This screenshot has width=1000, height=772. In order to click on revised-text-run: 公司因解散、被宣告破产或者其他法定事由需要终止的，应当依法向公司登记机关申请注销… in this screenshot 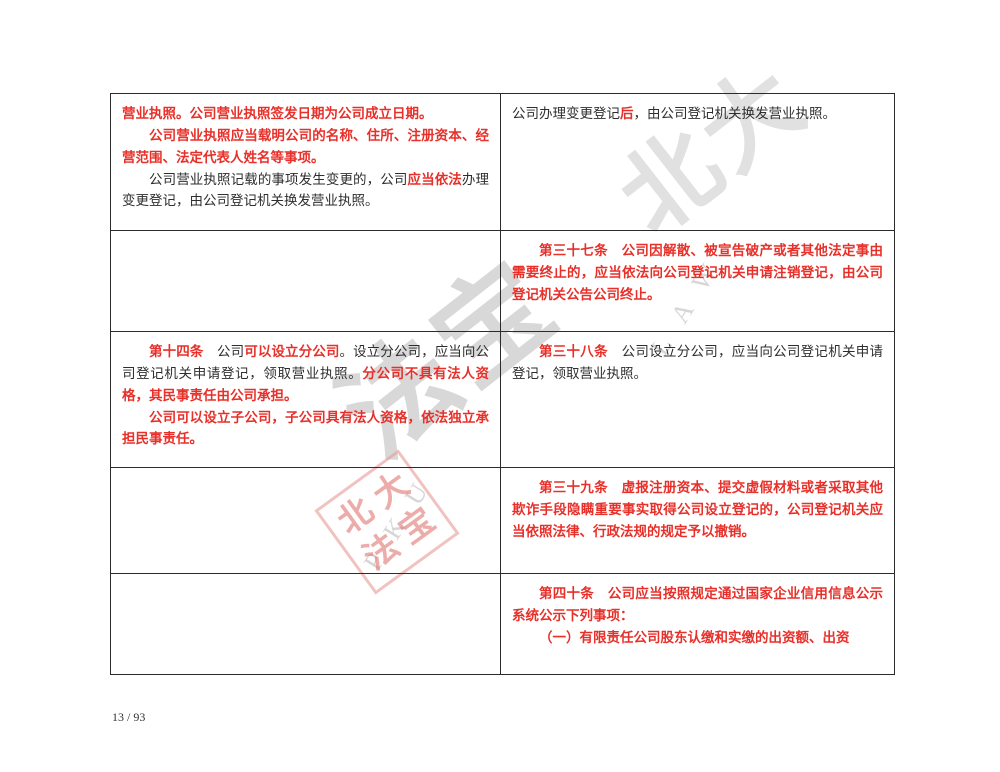, I will do `click(698, 272)`.